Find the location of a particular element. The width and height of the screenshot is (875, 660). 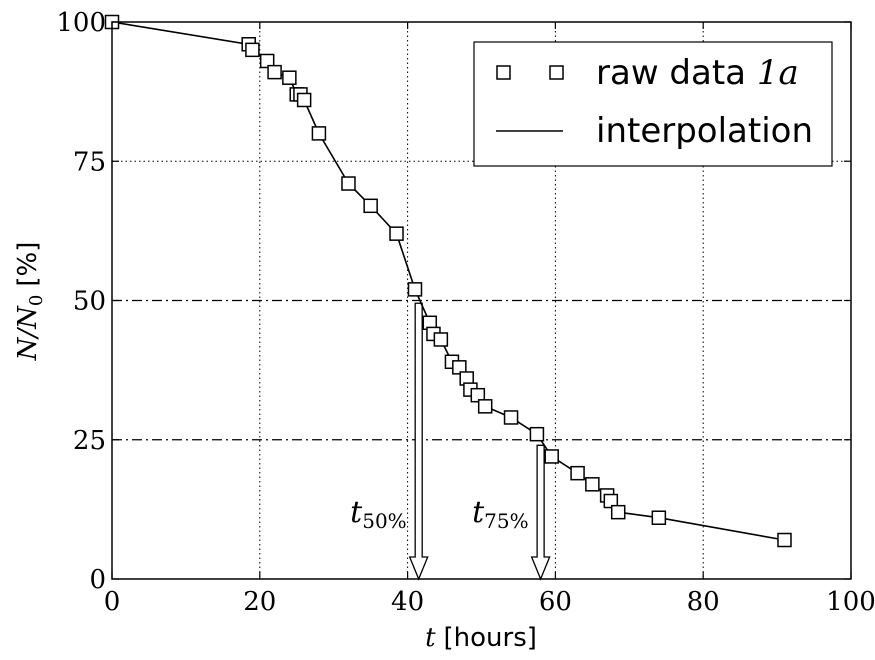

x-tick-label: 60 is located at coordinates (555, 602).